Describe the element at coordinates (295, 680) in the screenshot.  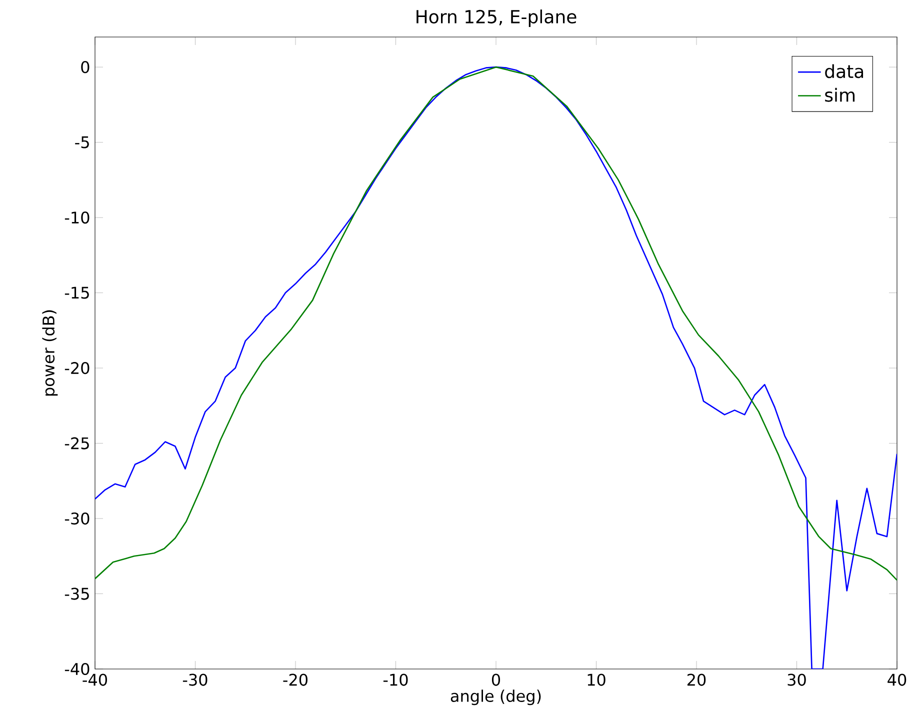
I see `x-tick-label: -20` at that location.